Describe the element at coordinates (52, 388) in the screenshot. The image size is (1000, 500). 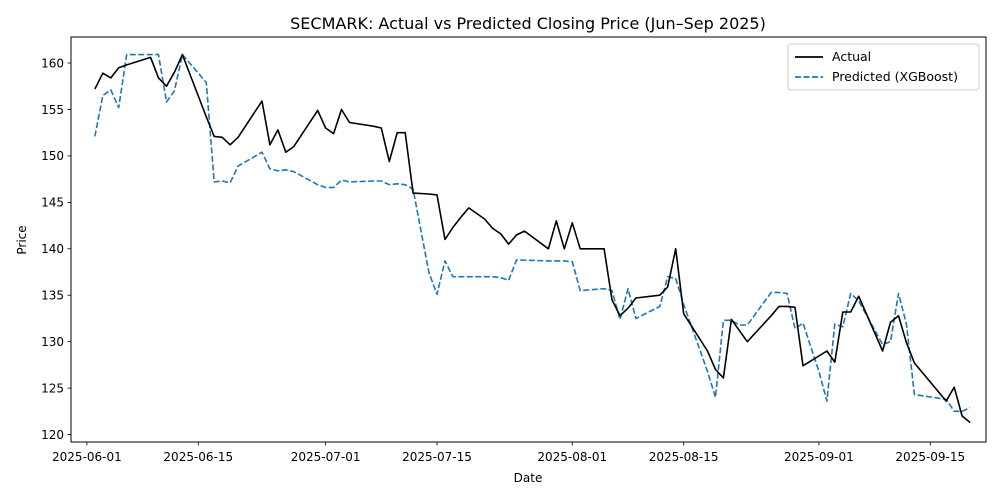
I see `y-tick-label: 125` at that location.